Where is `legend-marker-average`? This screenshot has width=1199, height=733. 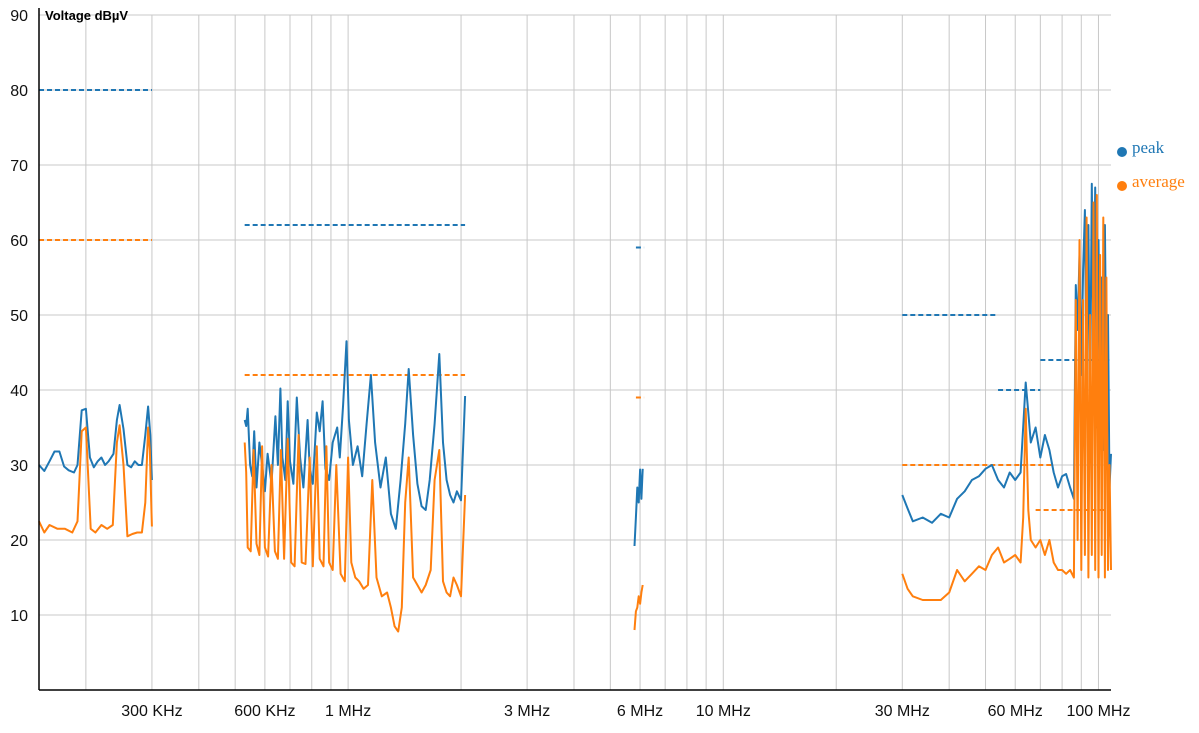 legend-marker-average is located at coordinates (1122, 186).